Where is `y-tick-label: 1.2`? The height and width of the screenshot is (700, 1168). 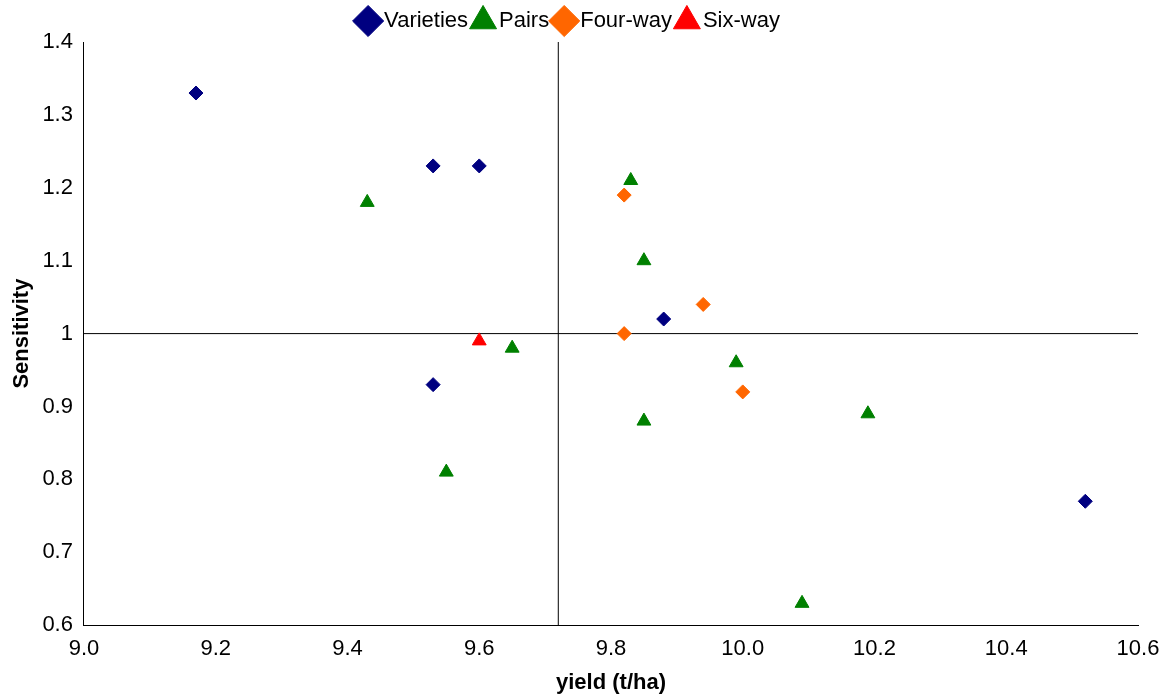 y-tick-label: 1.2 is located at coordinates (57, 186).